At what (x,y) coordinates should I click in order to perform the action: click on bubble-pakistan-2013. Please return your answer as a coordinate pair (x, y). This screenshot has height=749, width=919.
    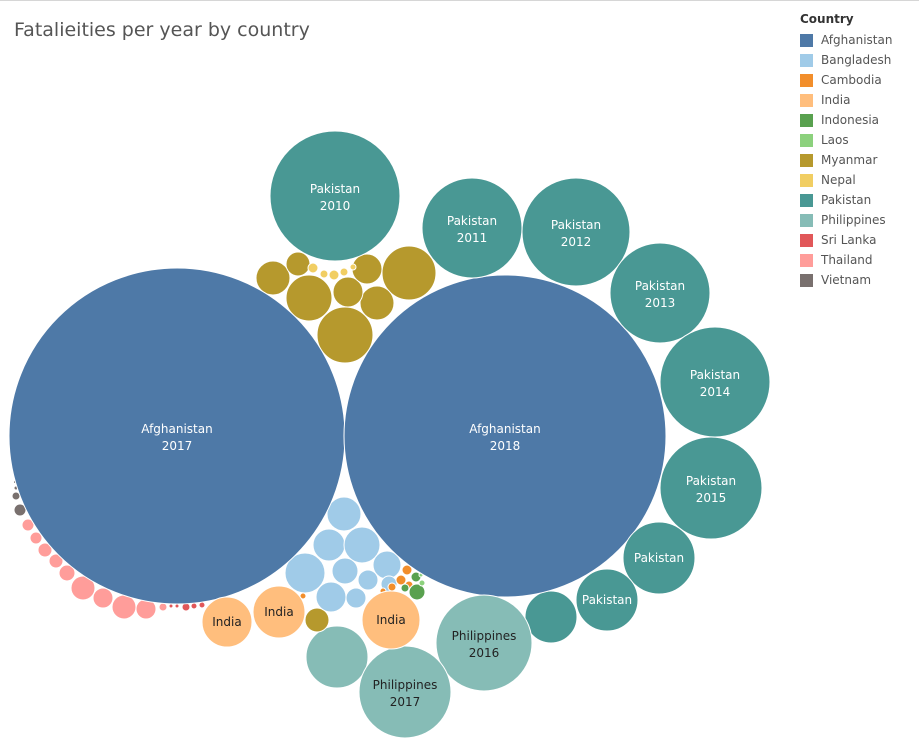
    Looking at the image, I should click on (660, 293).